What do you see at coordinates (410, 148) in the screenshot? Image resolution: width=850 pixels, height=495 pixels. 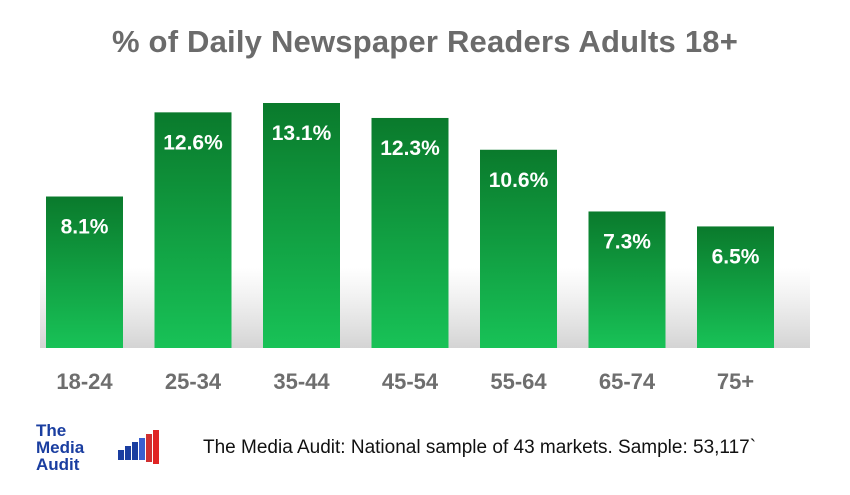 I see `data-label-45-54: 12.3%` at bounding box center [410, 148].